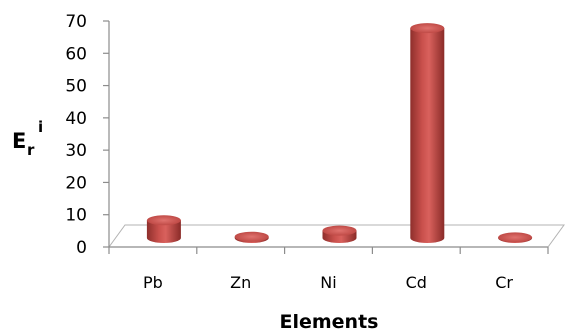 The image size is (569, 335). I want to click on y-axis-title: E r i, so click(27, 138).